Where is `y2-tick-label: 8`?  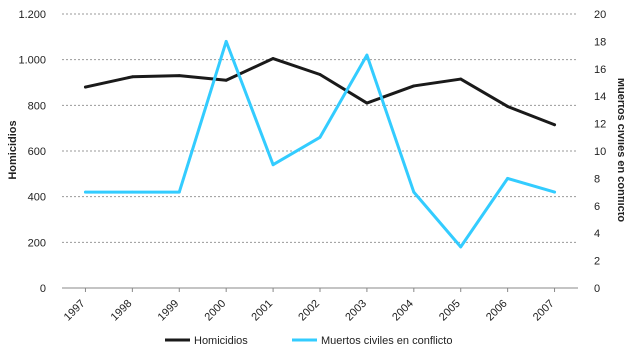 y2-tick-label: 8 is located at coordinates (597, 179).